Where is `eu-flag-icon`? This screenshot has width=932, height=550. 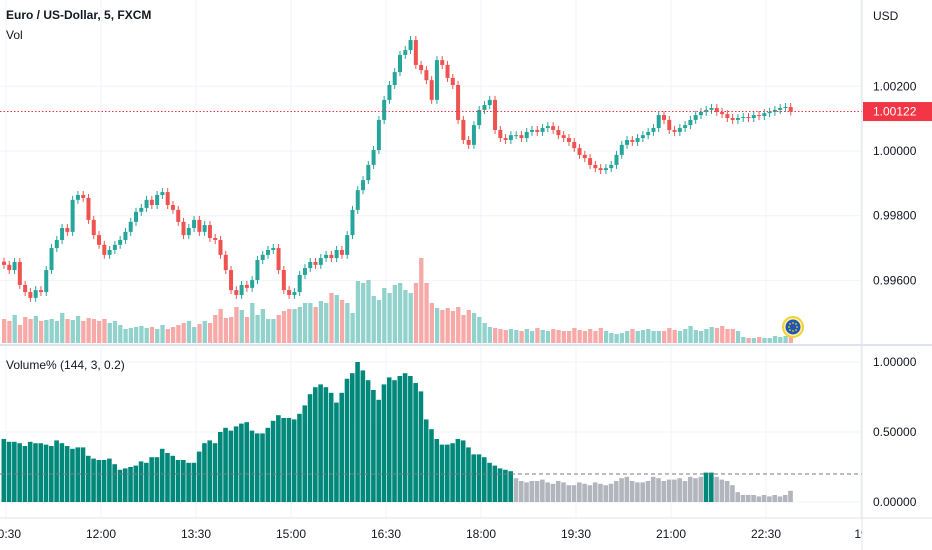
eu-flag-icon is located at coordinates (793, 327).